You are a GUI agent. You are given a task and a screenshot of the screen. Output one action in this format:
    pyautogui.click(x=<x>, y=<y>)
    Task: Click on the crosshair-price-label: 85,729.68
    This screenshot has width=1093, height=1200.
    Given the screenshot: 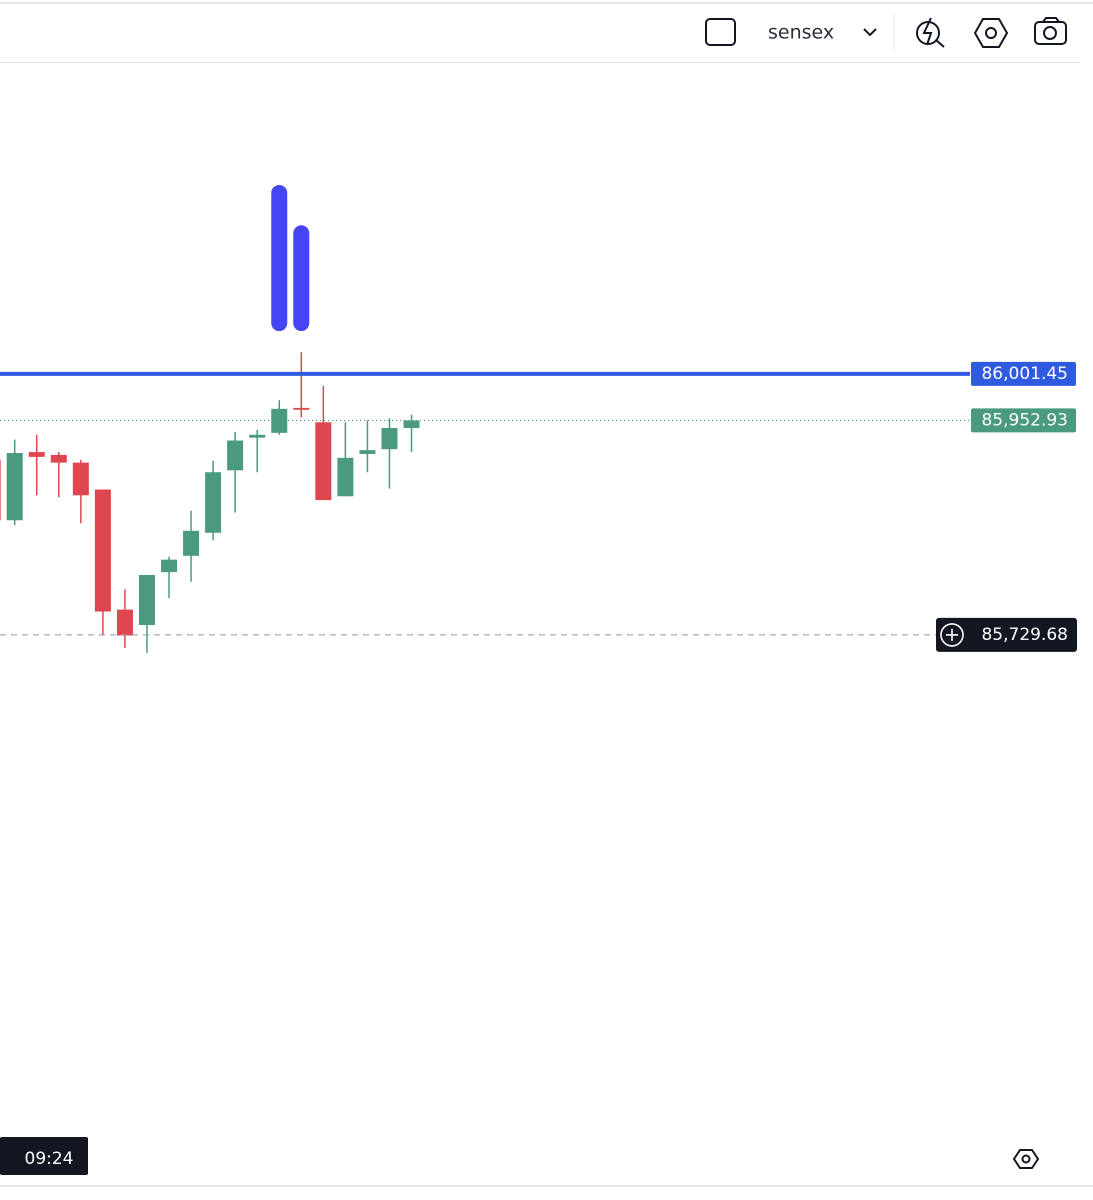 What is the action you would take?
    pyautogui.click(x=1024, y=635)
    